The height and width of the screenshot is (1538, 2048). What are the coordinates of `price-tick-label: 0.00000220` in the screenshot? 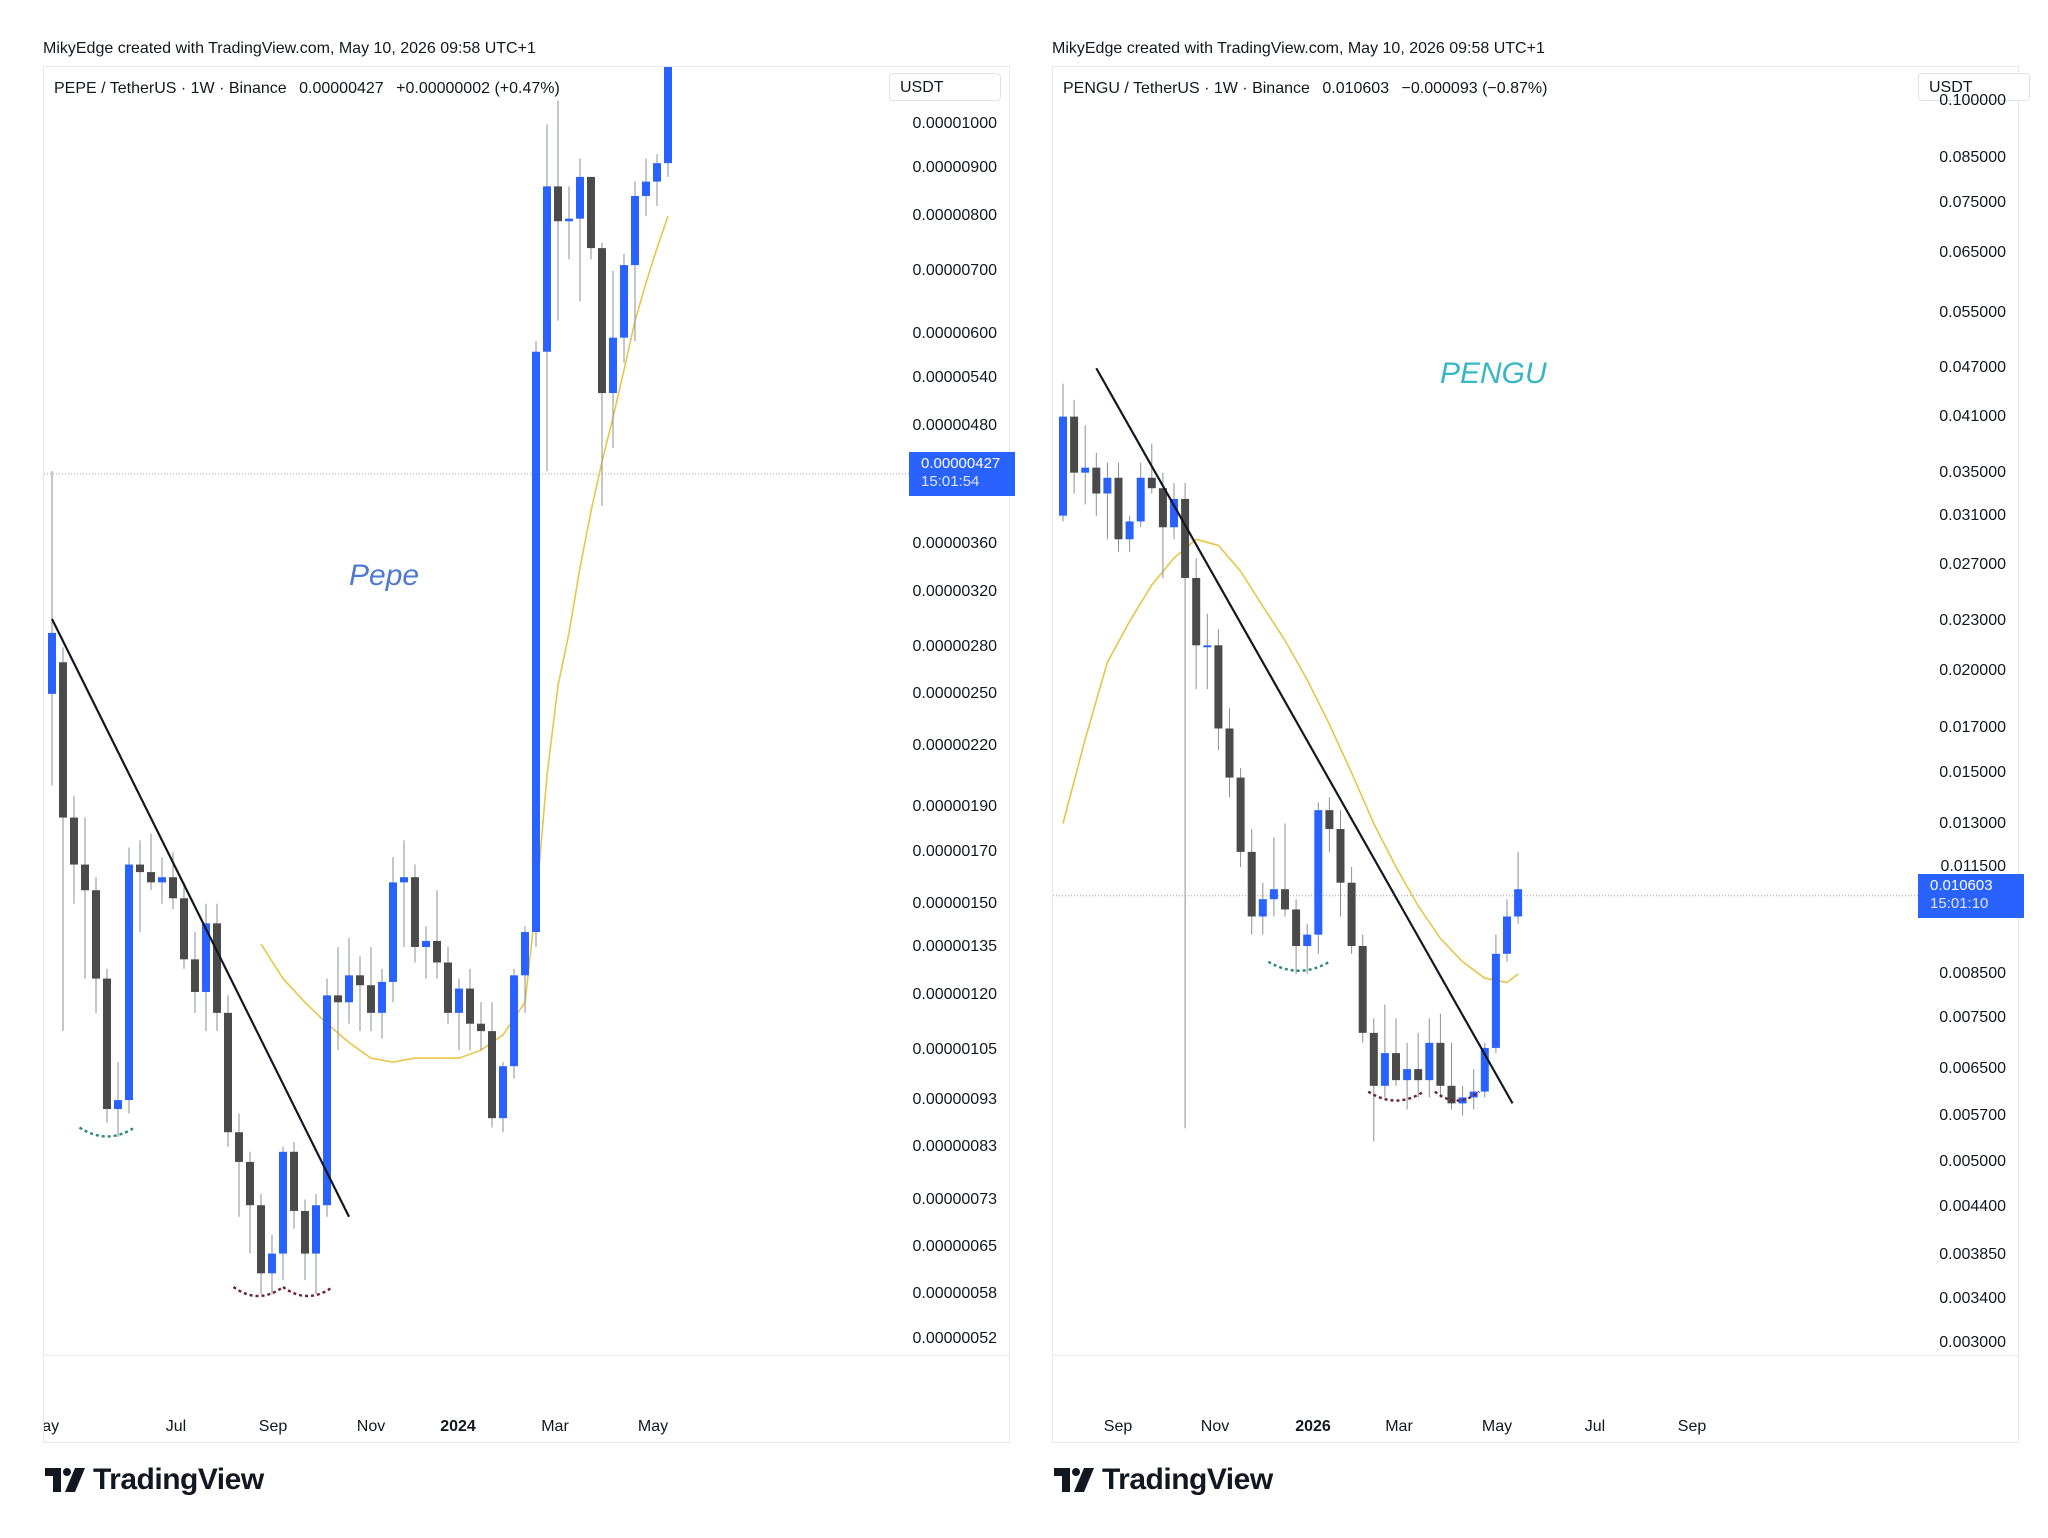 It's located at (954, 746).